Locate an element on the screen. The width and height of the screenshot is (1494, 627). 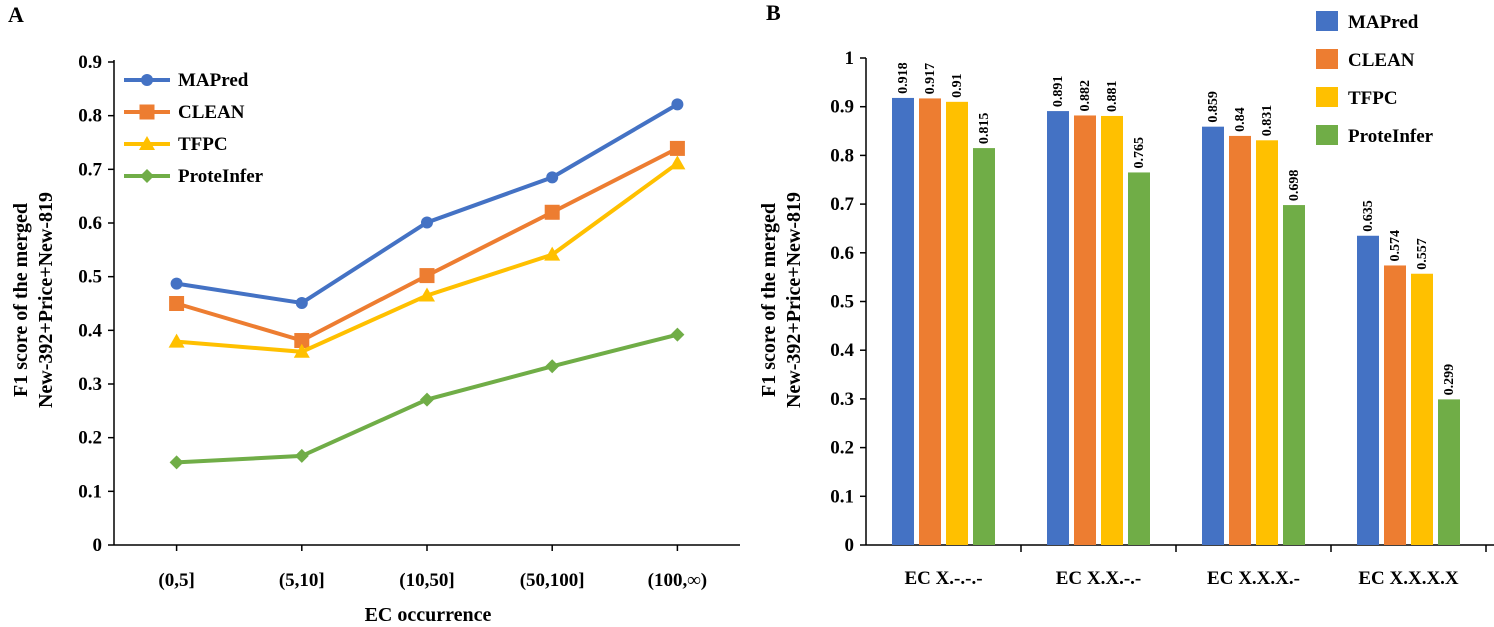
series-line-tfpc is located at coordinates (427, 257).